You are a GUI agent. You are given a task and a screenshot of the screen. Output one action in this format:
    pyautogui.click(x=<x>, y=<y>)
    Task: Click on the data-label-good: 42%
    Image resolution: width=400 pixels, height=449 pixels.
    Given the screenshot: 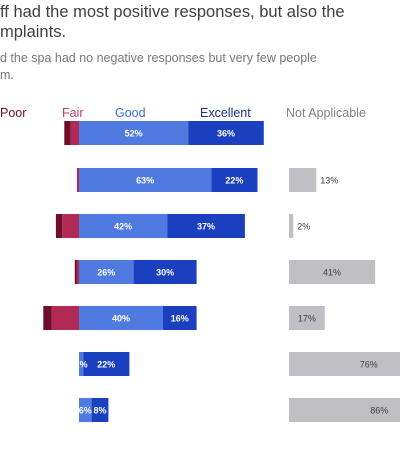 What is the action you would take?
    pyautogui.click(x=123, y=227)
    